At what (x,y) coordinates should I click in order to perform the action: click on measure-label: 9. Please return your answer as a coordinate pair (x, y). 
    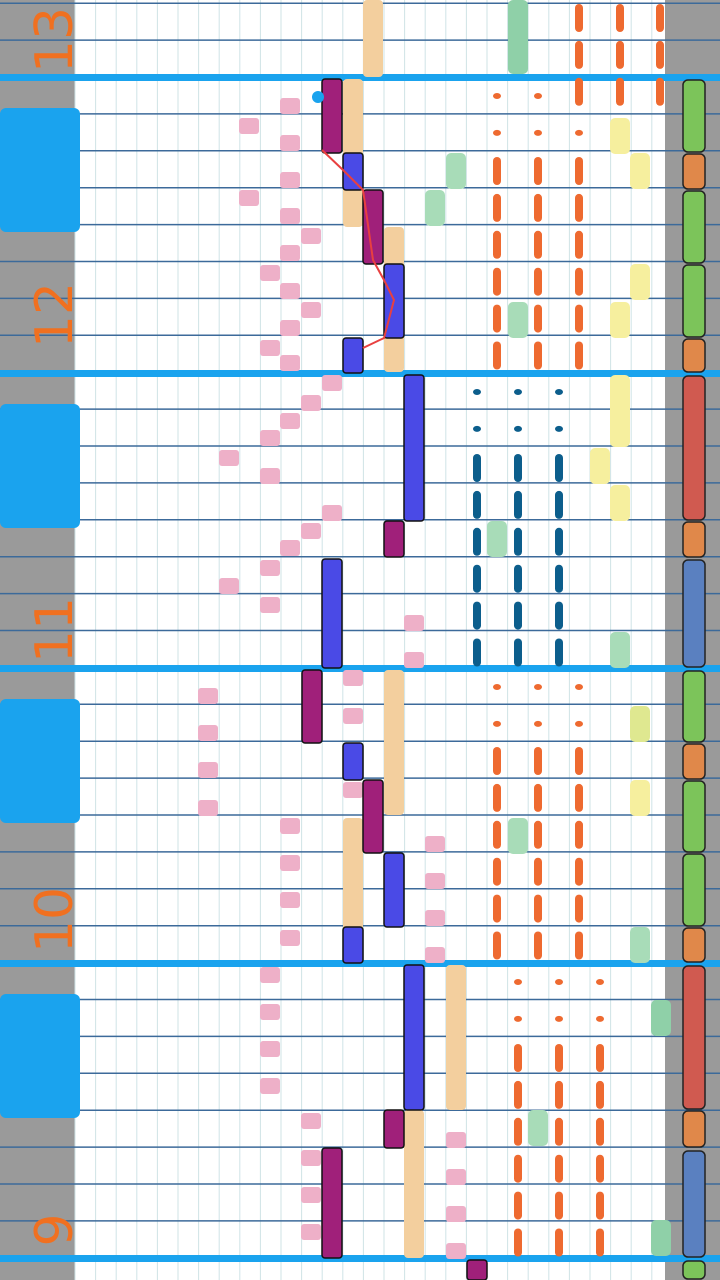
    Looking at the image, I should click on (55, 1229).